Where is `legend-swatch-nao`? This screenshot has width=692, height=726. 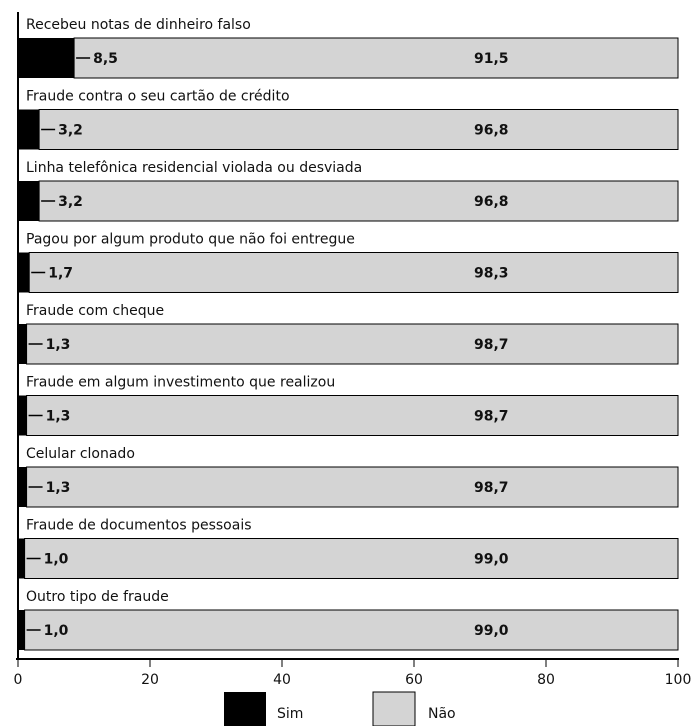 legend-swatch-nao is located at coordinates (394, 708).